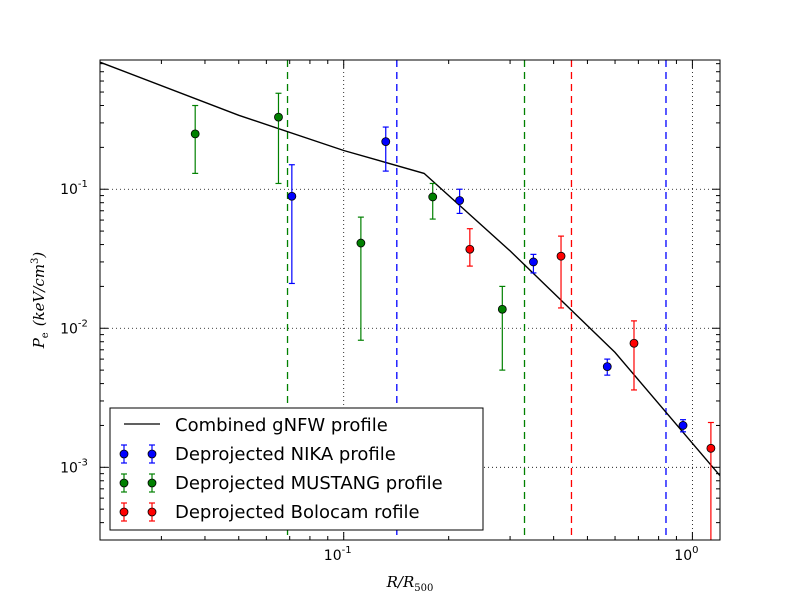  What do you see at coordinates (83, 323) in the screenshot?
I see `y-tick-exponent: -2` at bounding box center [83, 323].